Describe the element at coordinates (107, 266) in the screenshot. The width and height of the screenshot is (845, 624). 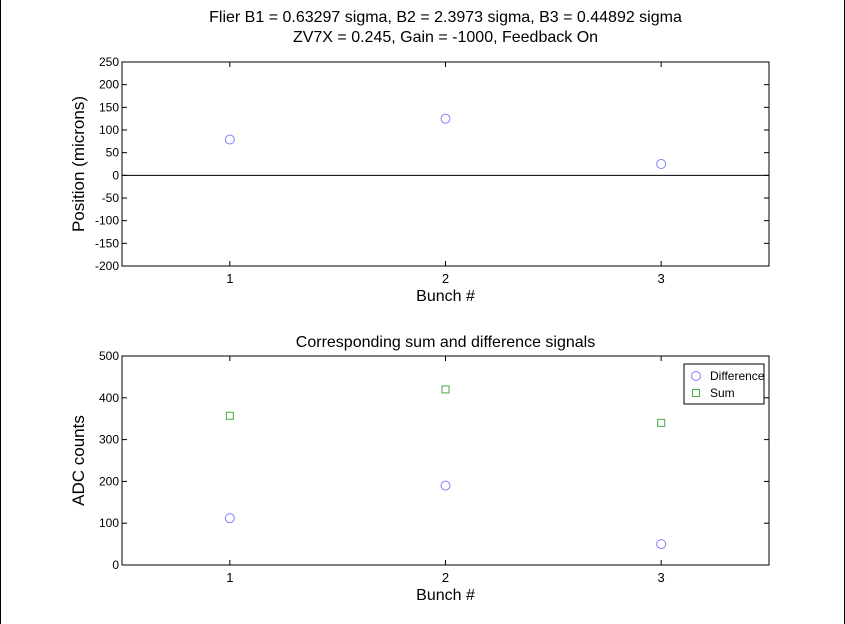
I see `y-tick-label: -200` at that location.